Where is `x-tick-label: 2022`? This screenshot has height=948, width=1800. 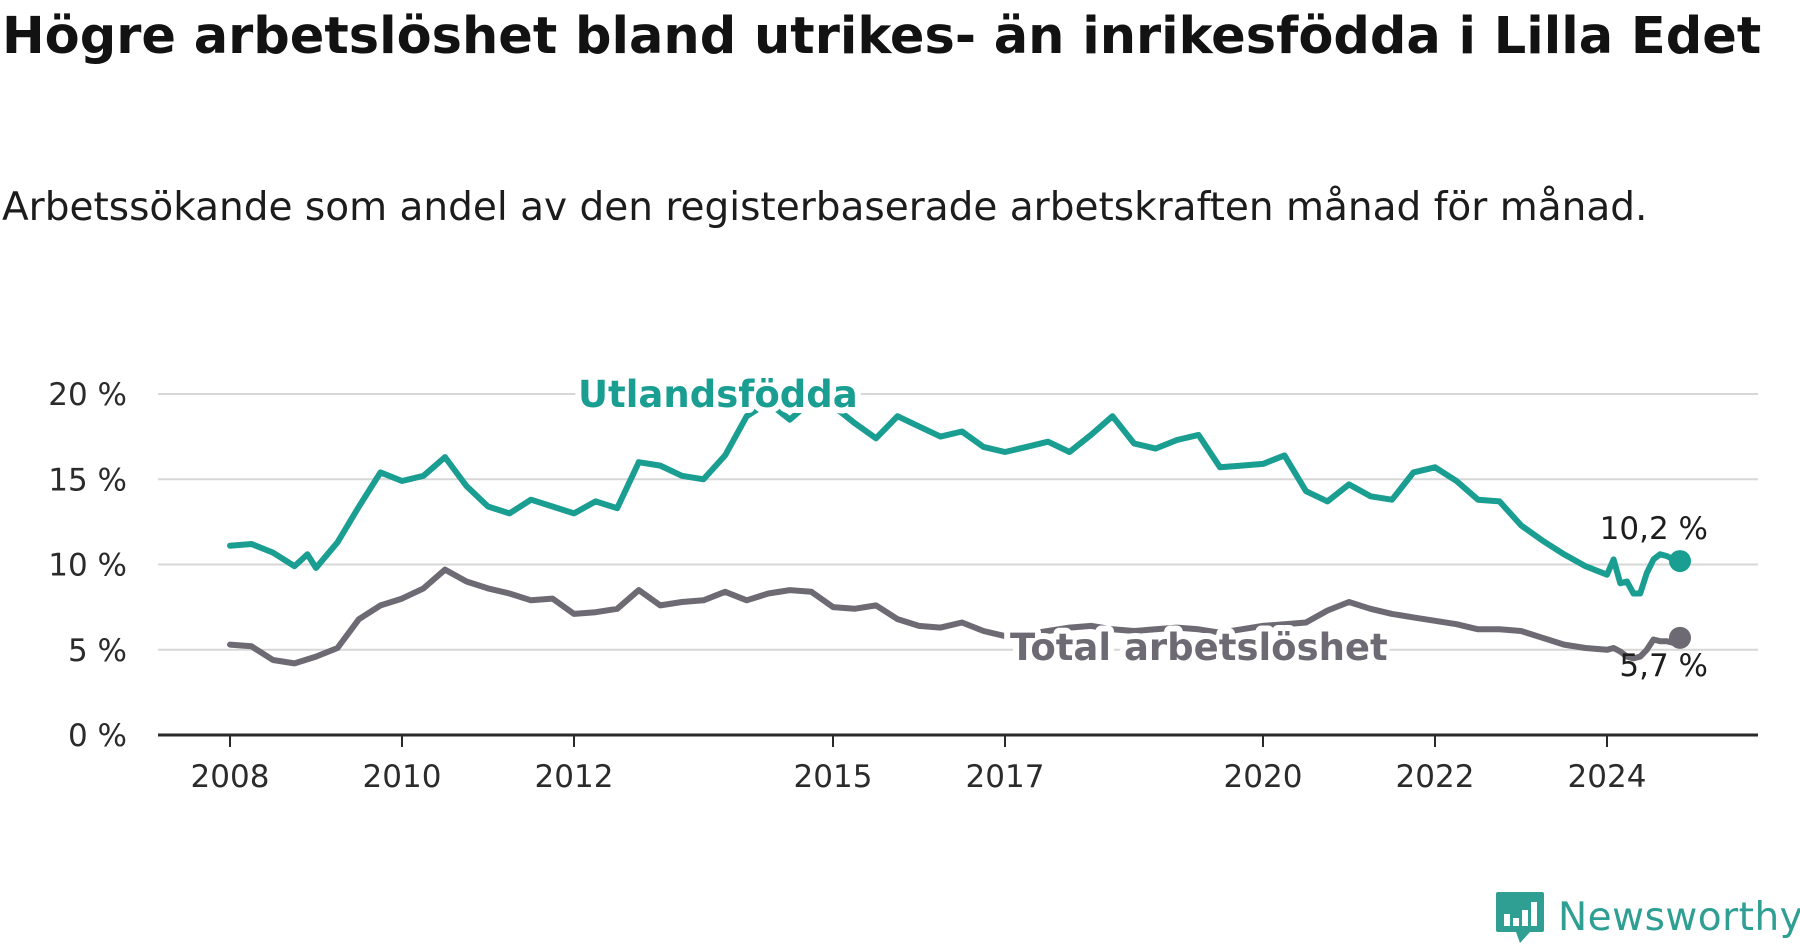
x-tick-label: 2022 is located at coordinates (1435, 777).